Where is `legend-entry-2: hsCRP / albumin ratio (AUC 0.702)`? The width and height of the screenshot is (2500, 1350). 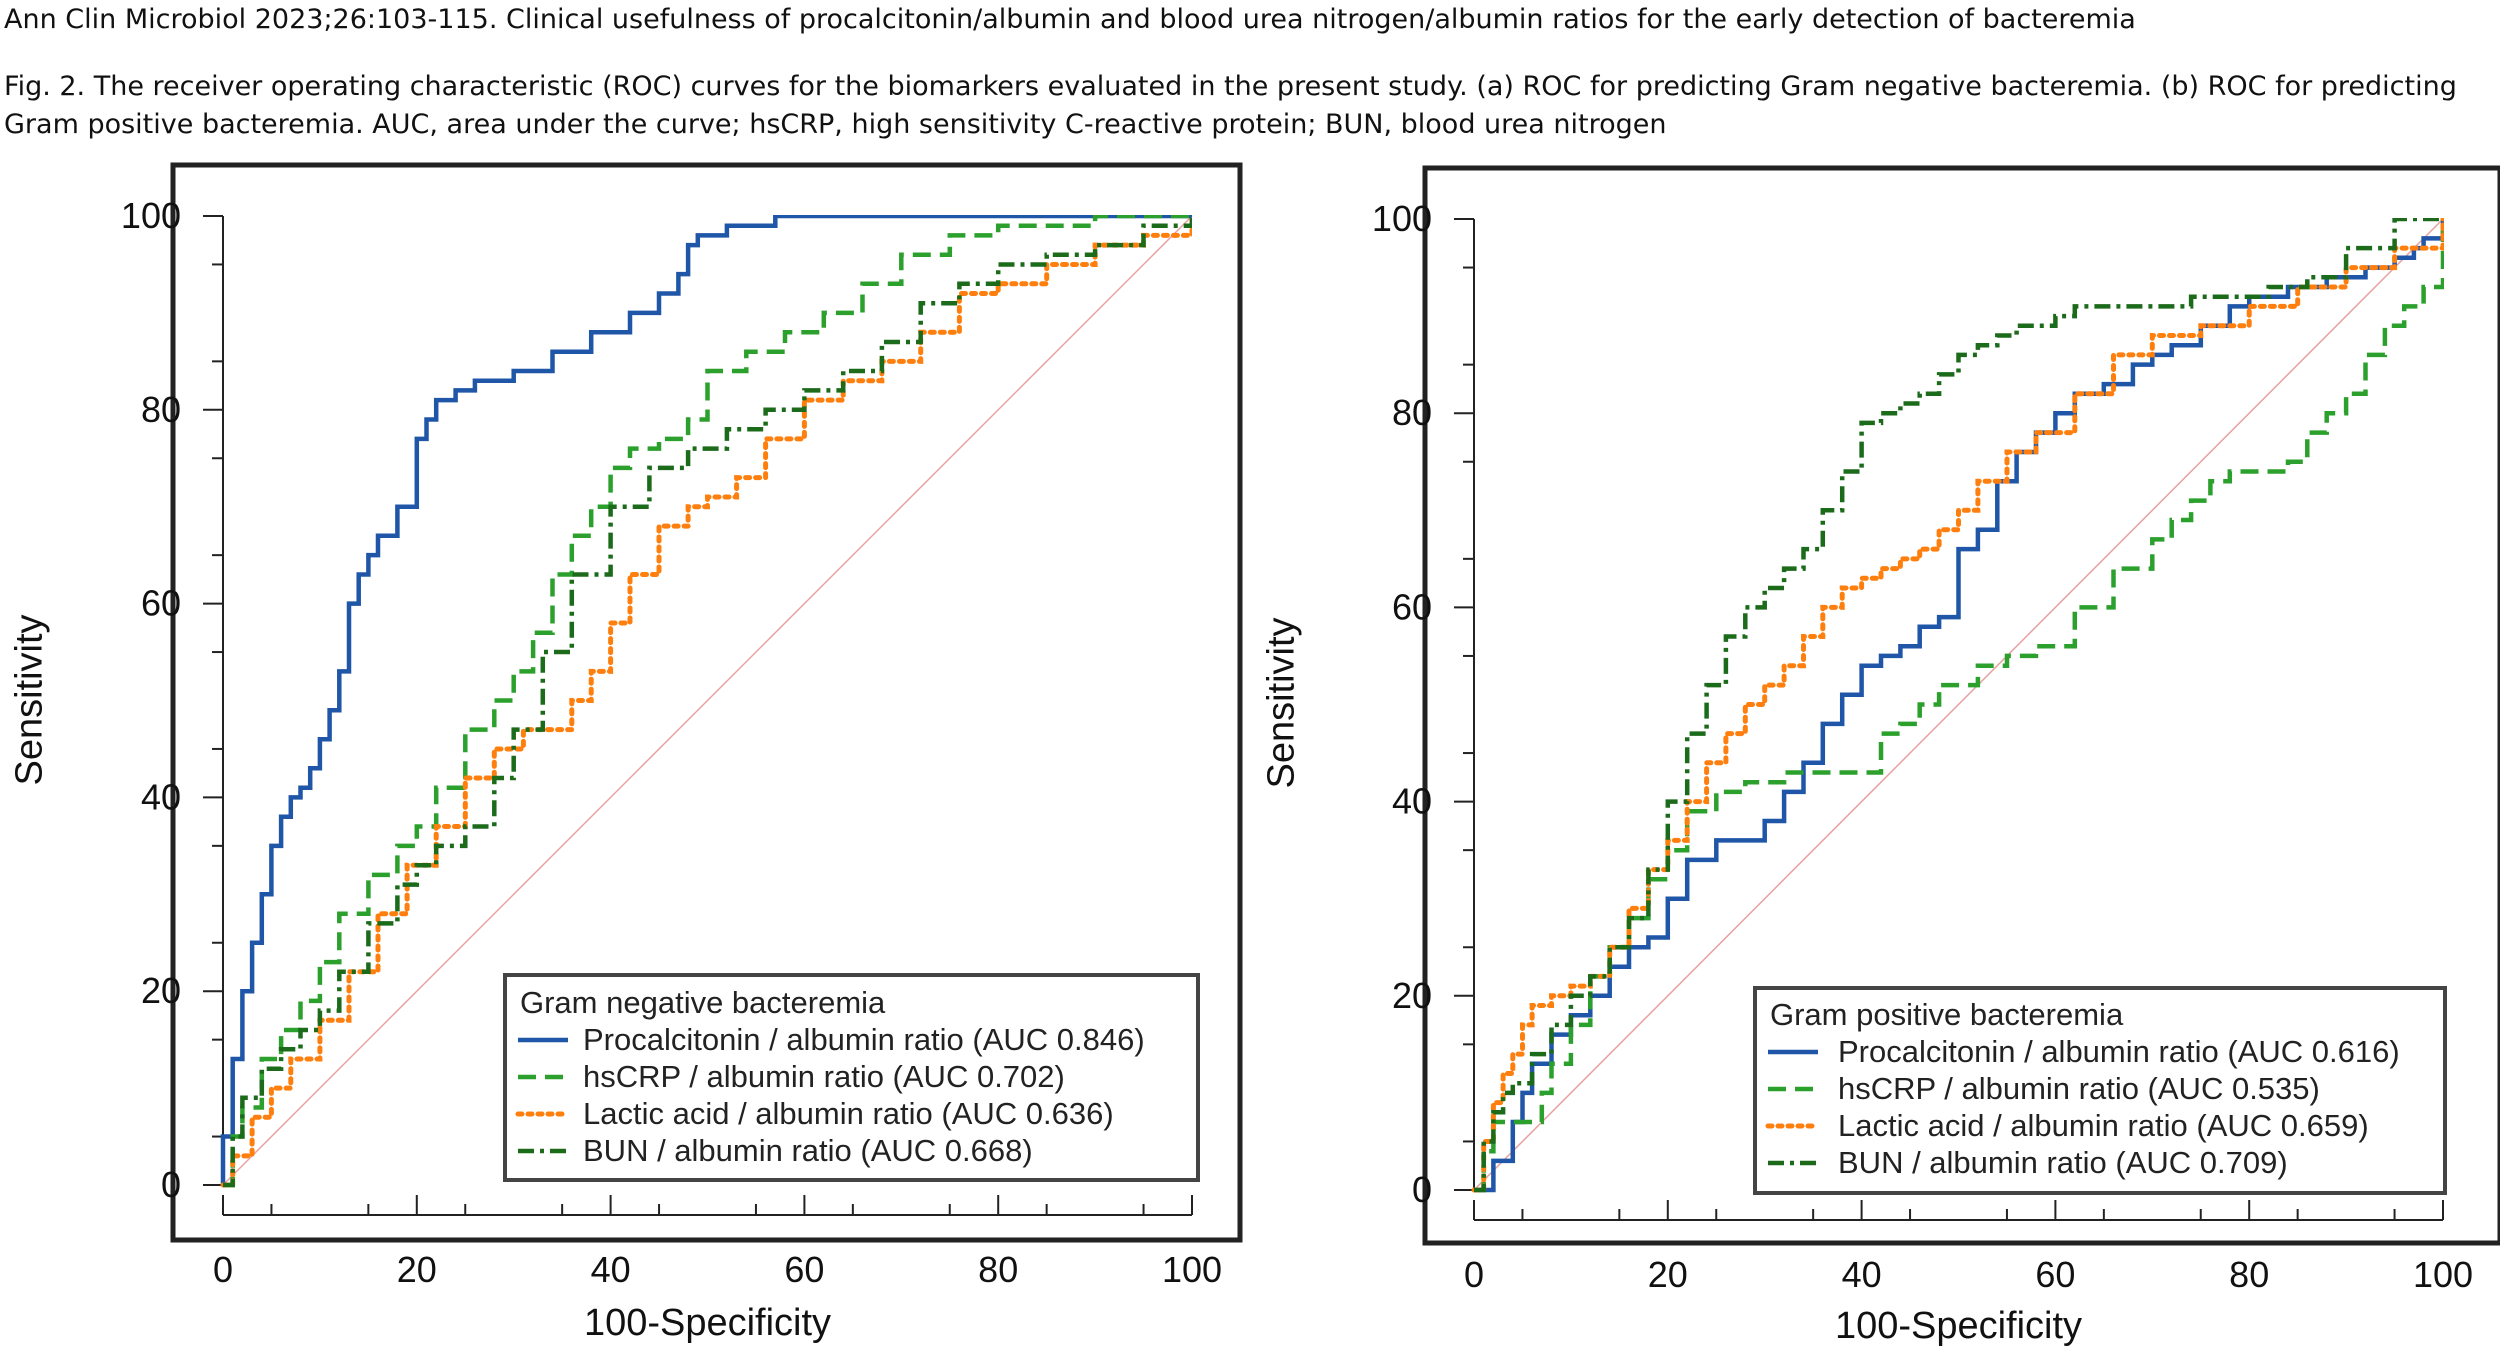 legend-entry-2: hsCRP / albumin ratio (AUC 0.702) is located at coordinates (824, 1076).